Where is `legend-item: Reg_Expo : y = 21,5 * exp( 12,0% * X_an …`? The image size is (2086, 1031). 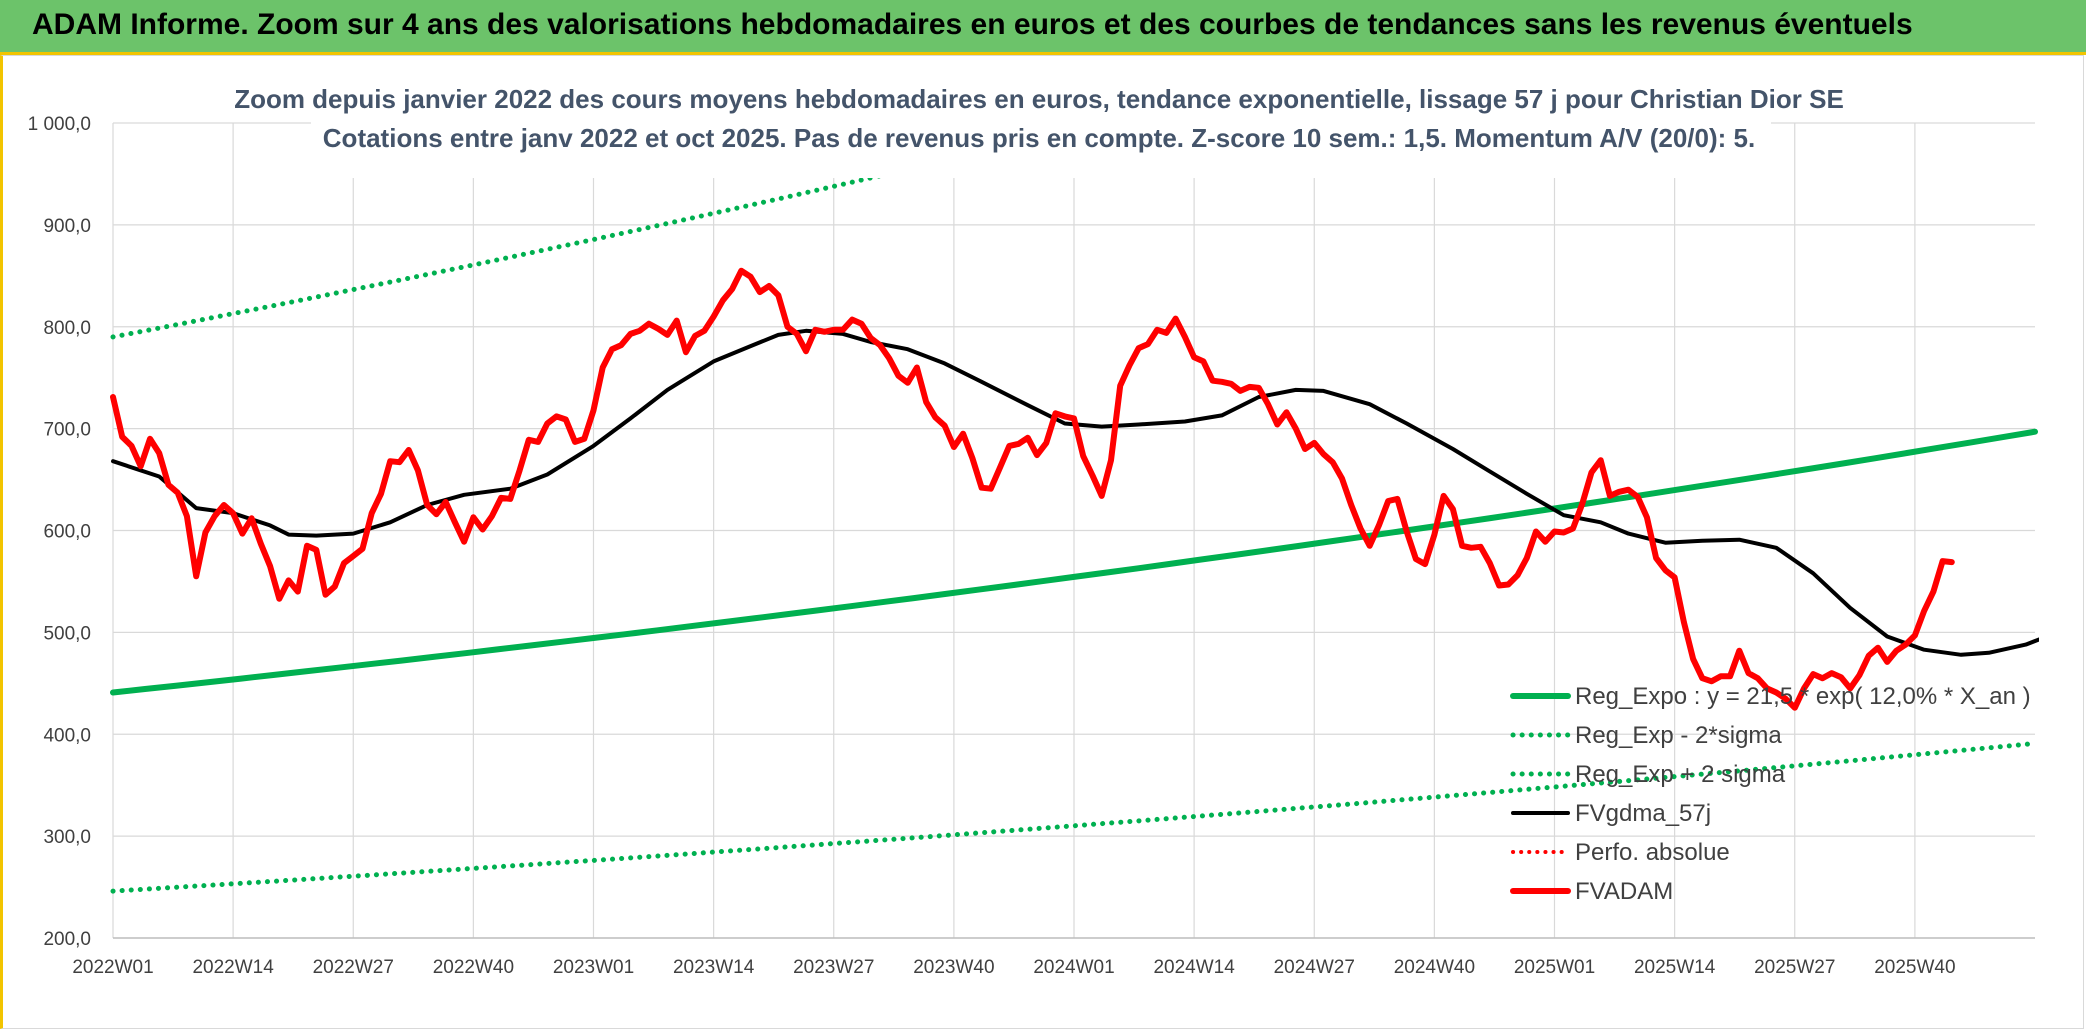
legend-item: Reg_Expo : y = 21,5 * exp( 12,0% * X_an … is located at coordinates (1803, 696).